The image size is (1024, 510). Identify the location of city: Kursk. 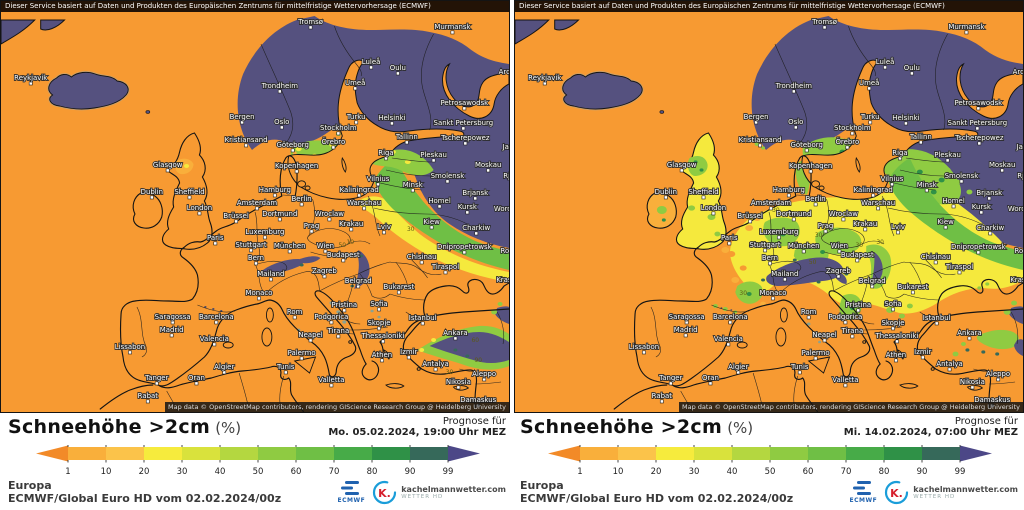
(468, 208).